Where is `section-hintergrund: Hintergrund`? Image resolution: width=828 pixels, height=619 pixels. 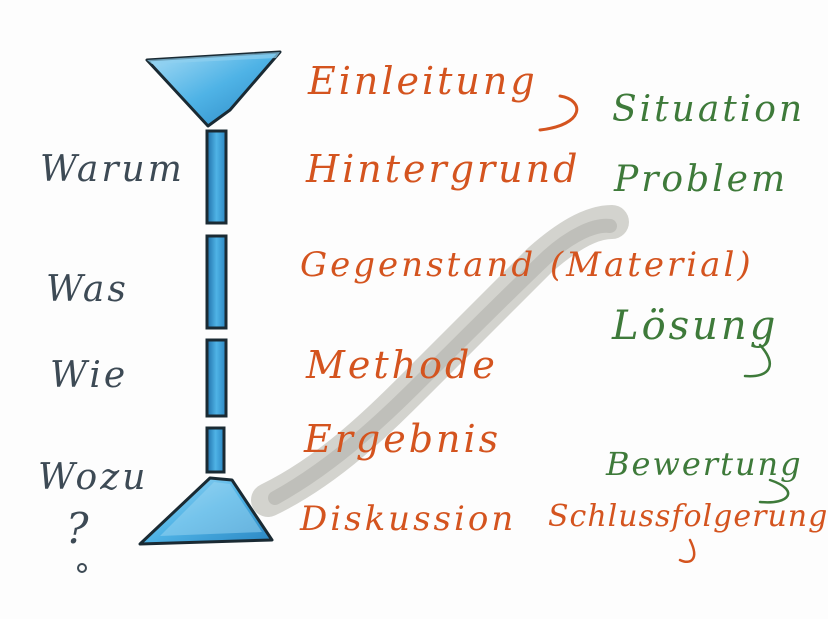
section-hintergrund: Hintergrund is located at coordinates (443, 169).